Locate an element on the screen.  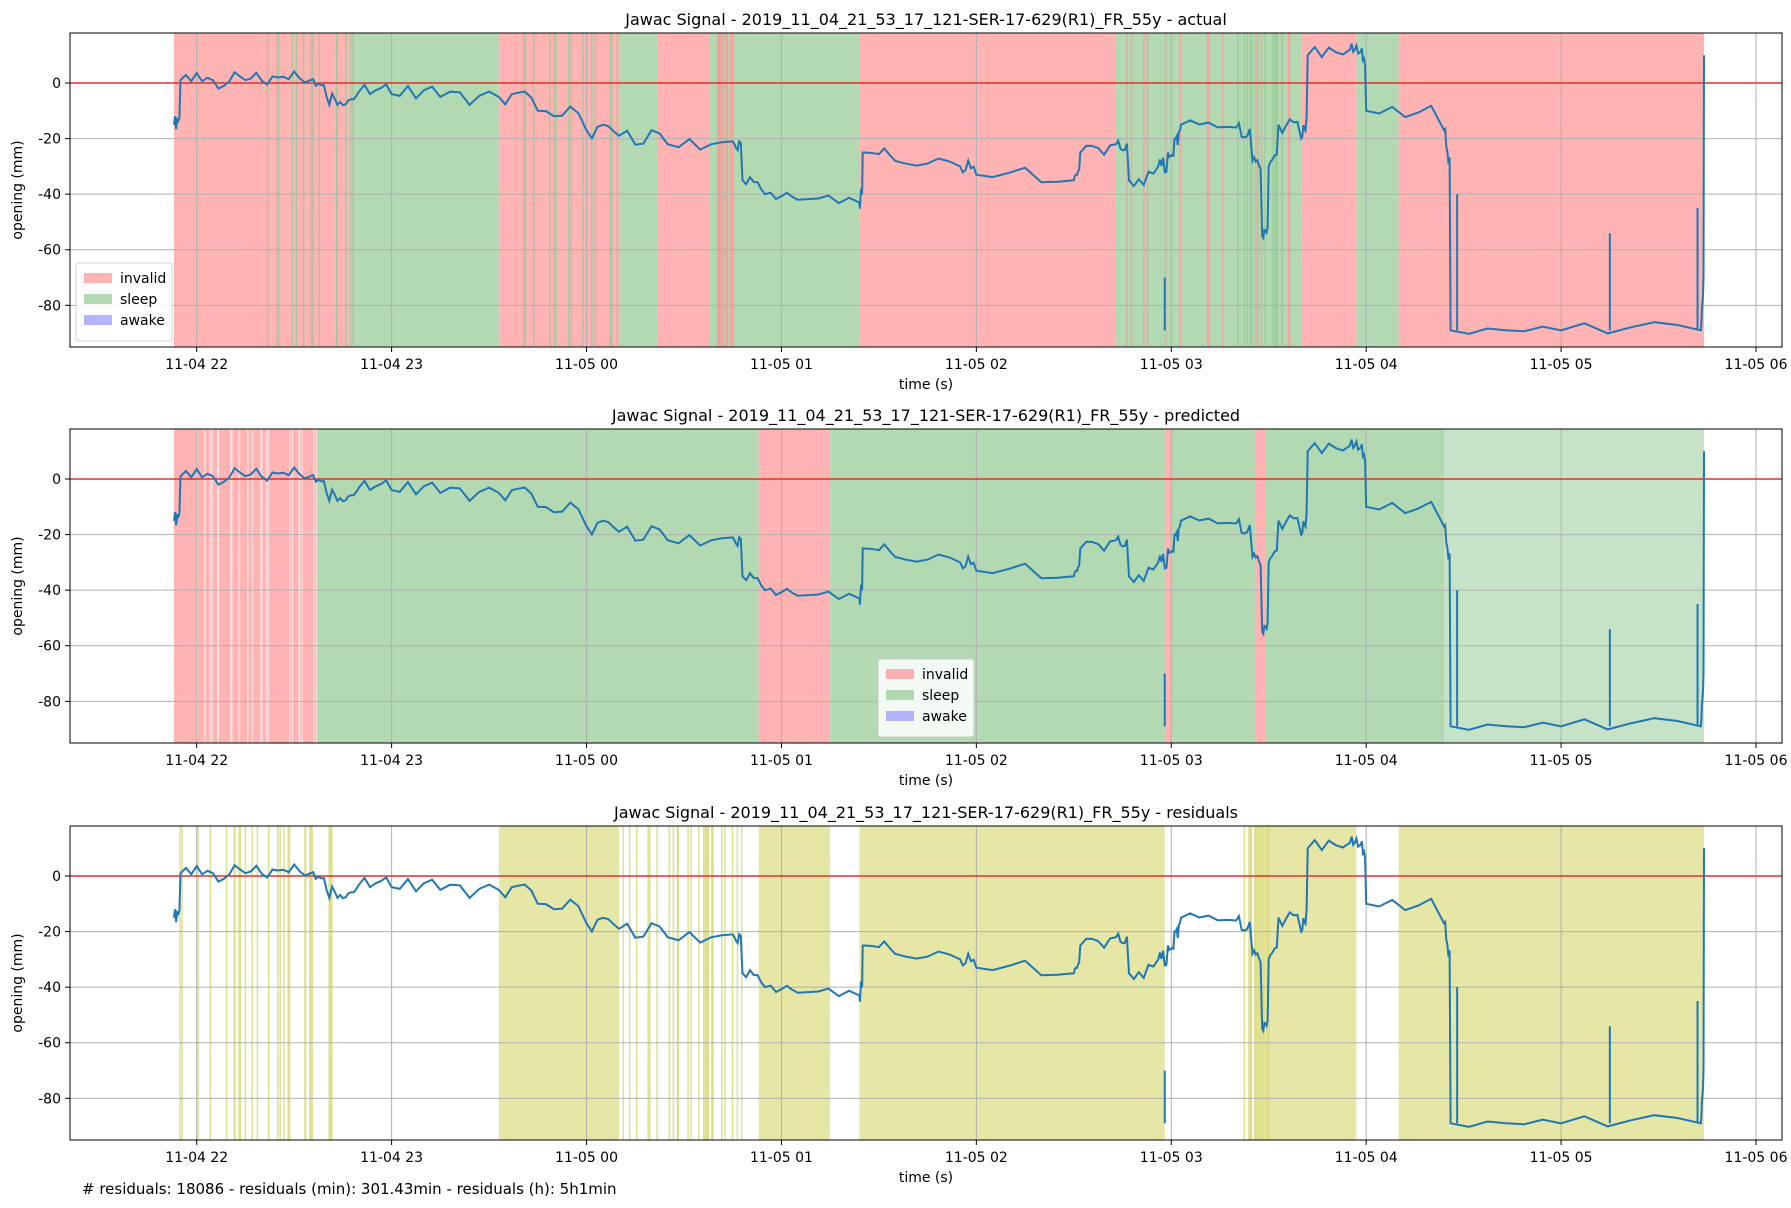
y-tick-label: -60 is located at coordinates (49, 251).